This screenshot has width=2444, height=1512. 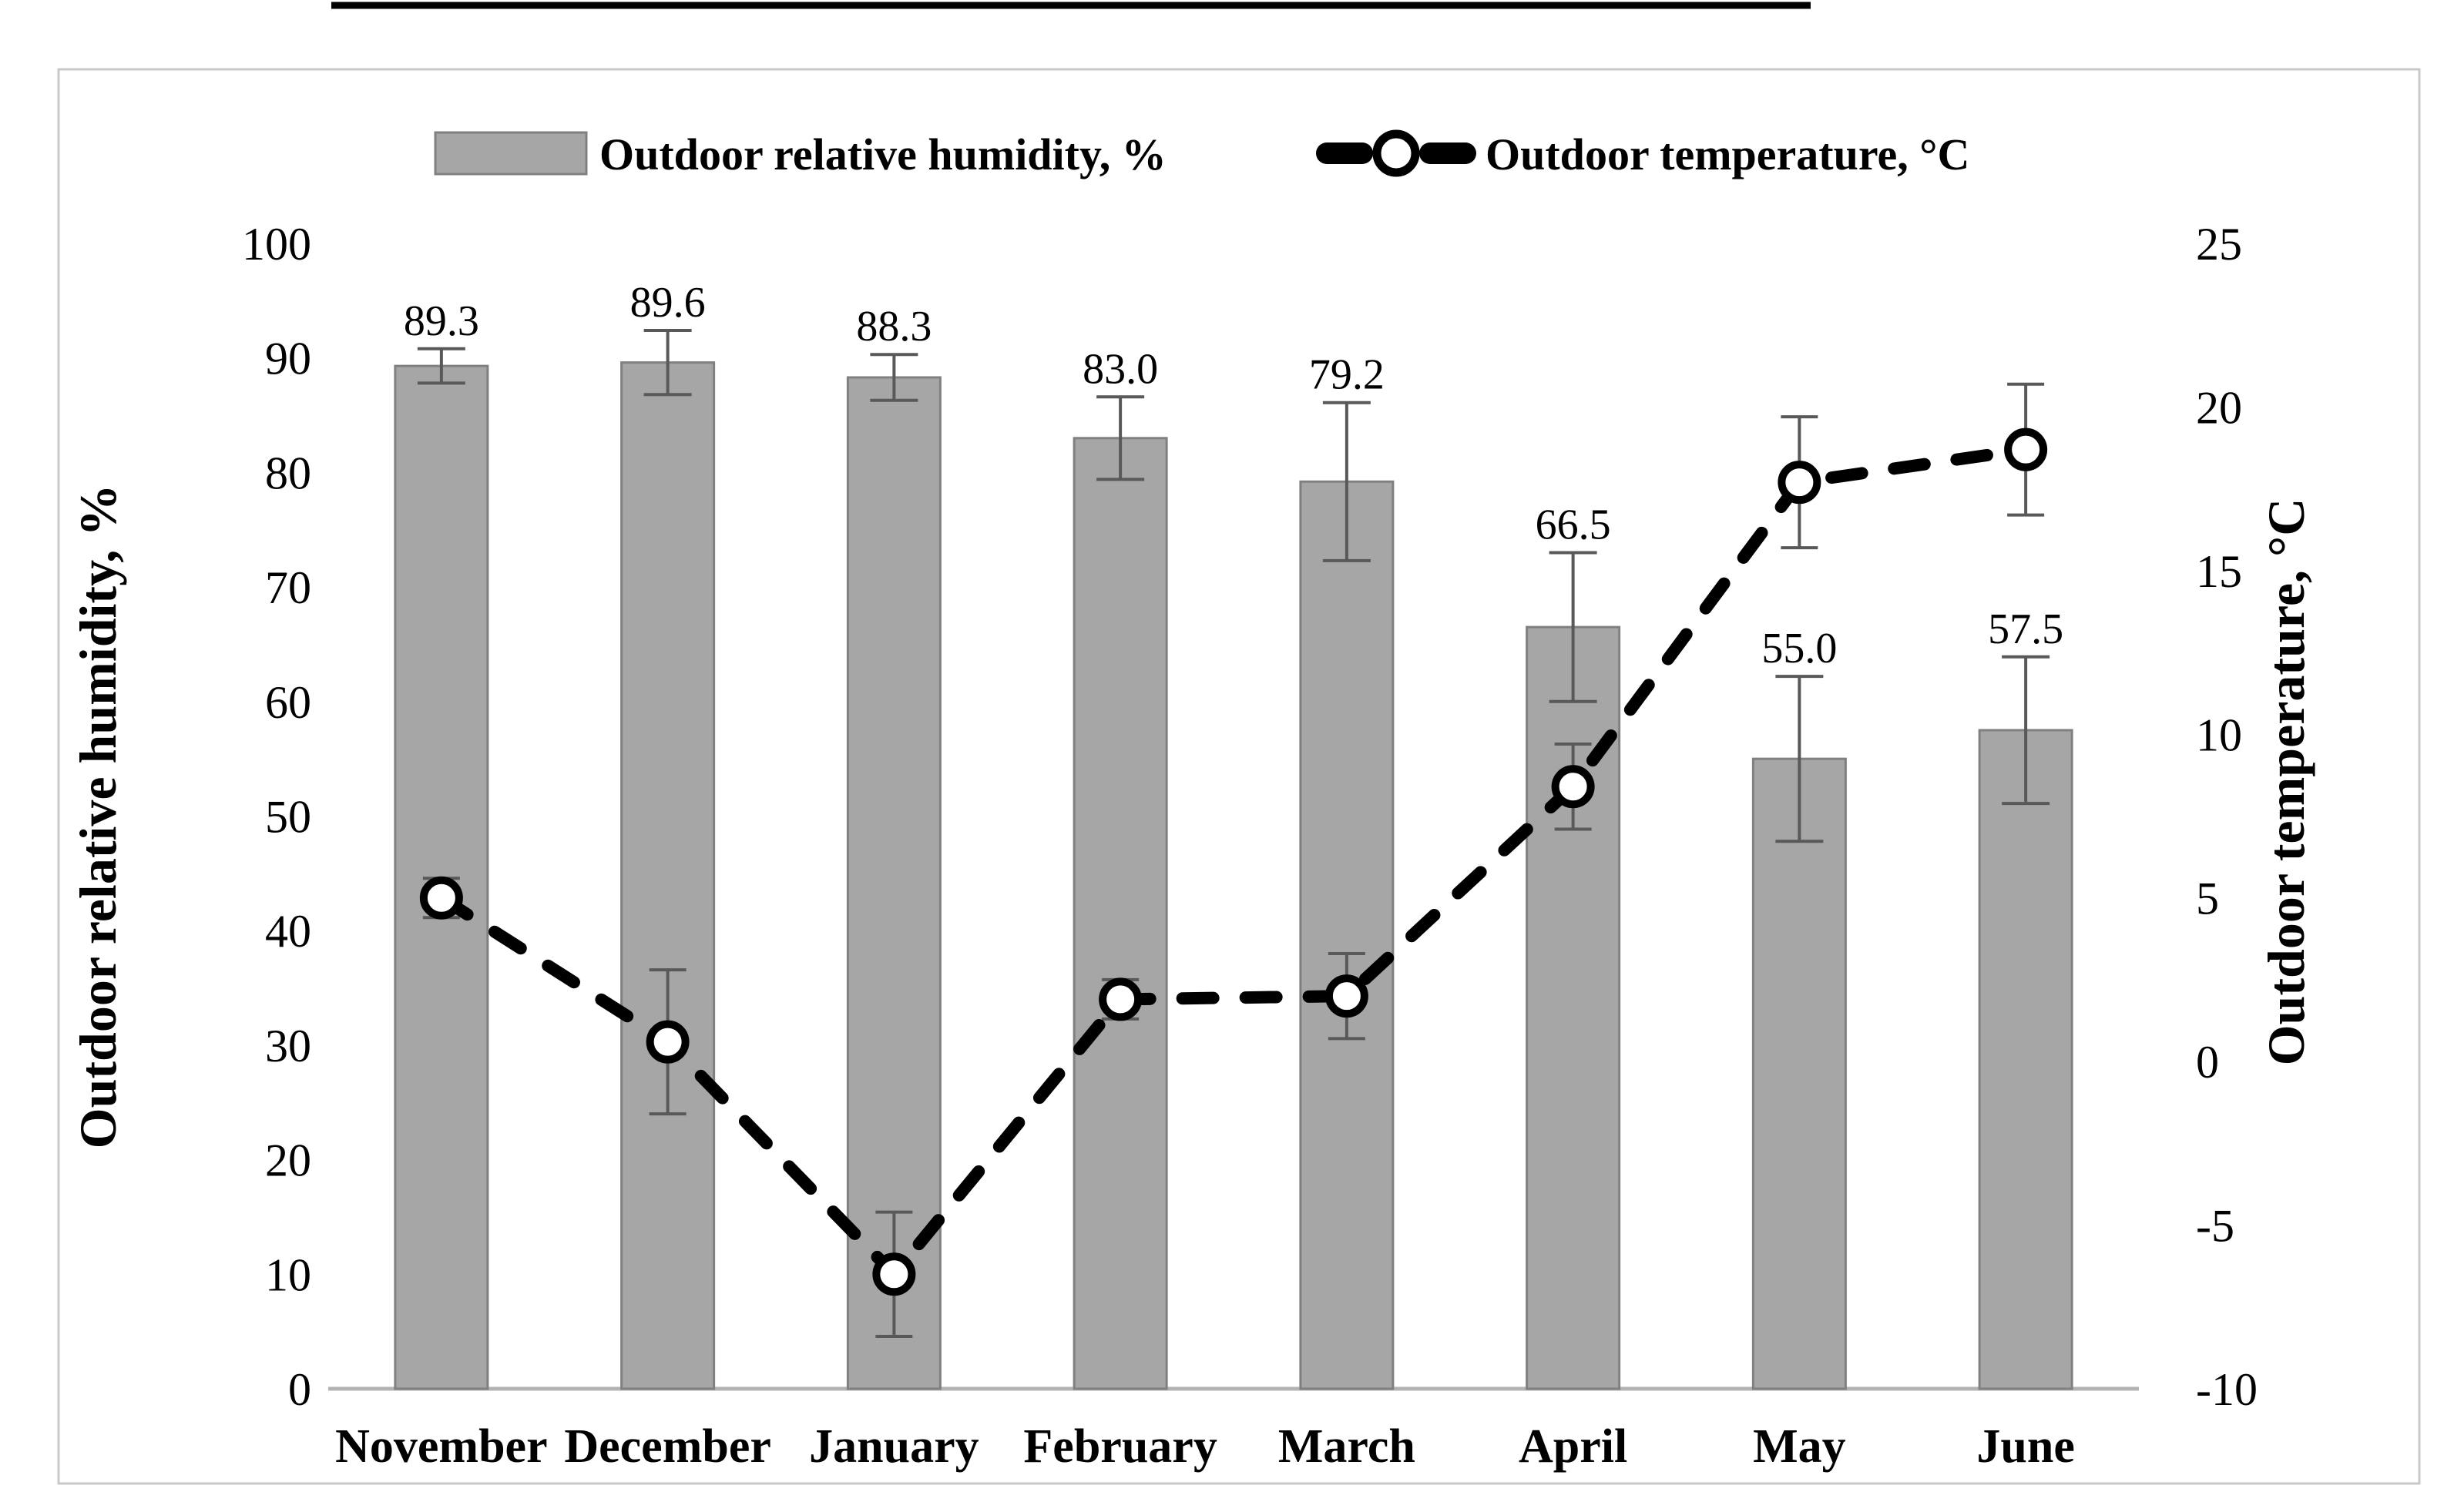 I want to click on humidity-value-label: 88.3, so click(x=894, y=326).